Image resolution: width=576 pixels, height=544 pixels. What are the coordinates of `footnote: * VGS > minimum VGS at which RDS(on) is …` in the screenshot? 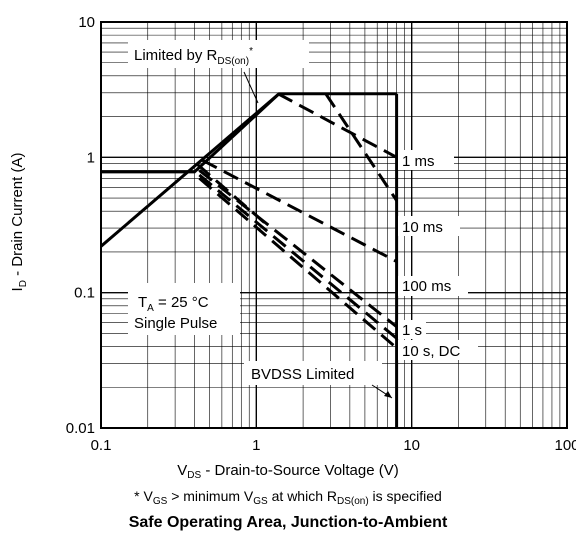 It's located at (288, 497).